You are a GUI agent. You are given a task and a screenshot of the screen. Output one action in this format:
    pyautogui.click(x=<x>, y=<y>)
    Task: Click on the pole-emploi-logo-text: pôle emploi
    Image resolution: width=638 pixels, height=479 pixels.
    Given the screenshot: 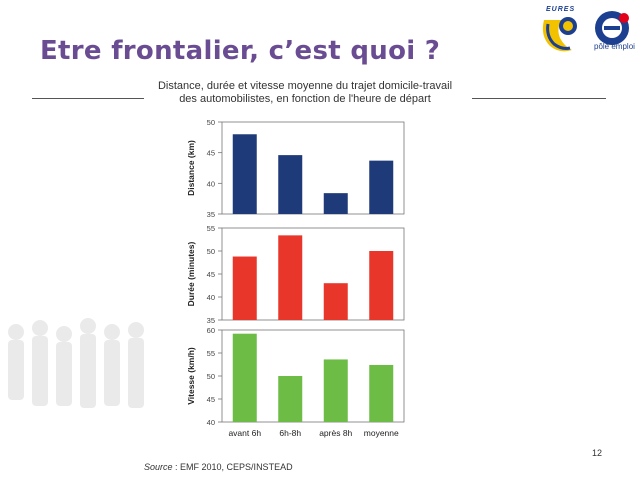 What is the action you would take?
    pyautogui.click(x=614, y=46)
    